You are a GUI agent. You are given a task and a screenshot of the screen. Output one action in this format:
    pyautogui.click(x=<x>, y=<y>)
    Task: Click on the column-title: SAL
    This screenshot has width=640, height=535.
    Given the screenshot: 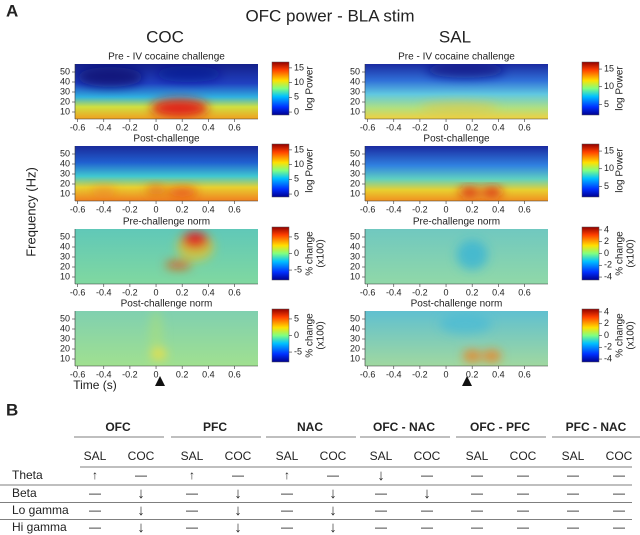 What is the action you would take?
    pyautogui.click(x=455, y=36)
    